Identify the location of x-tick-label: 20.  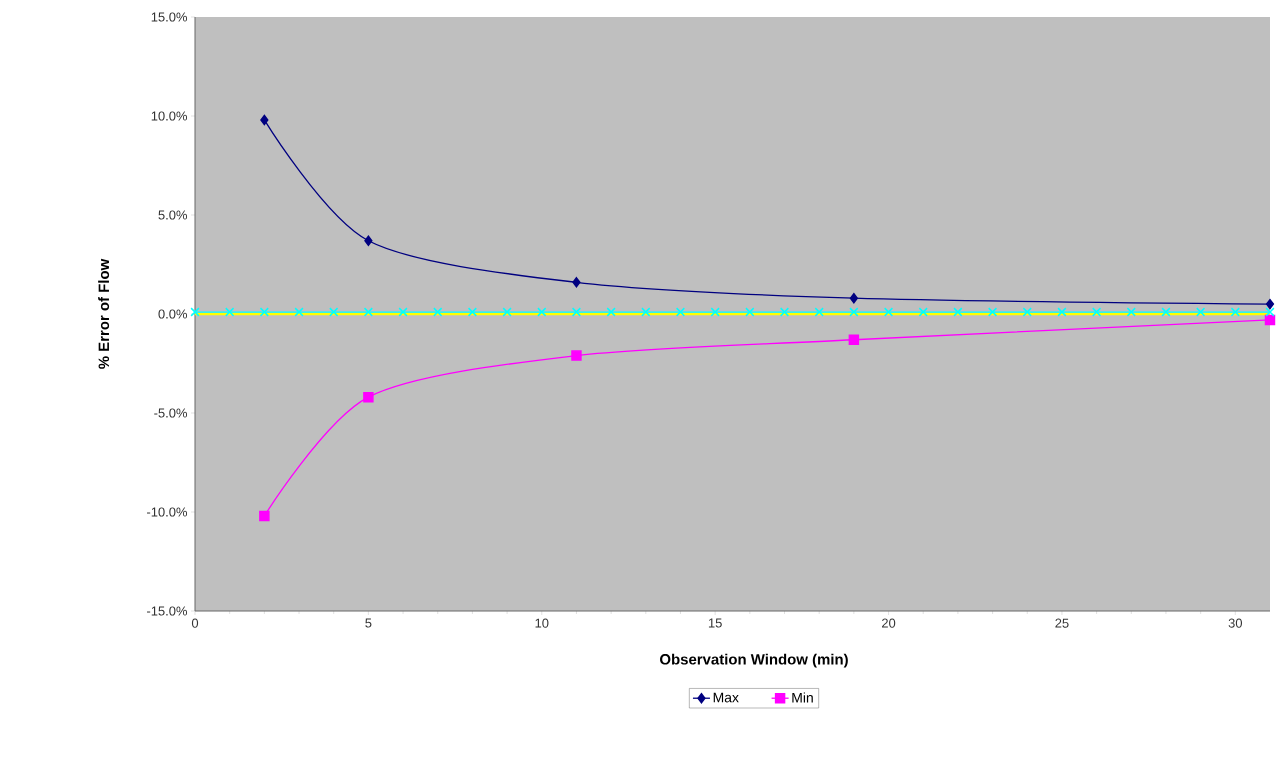
(889, 623).